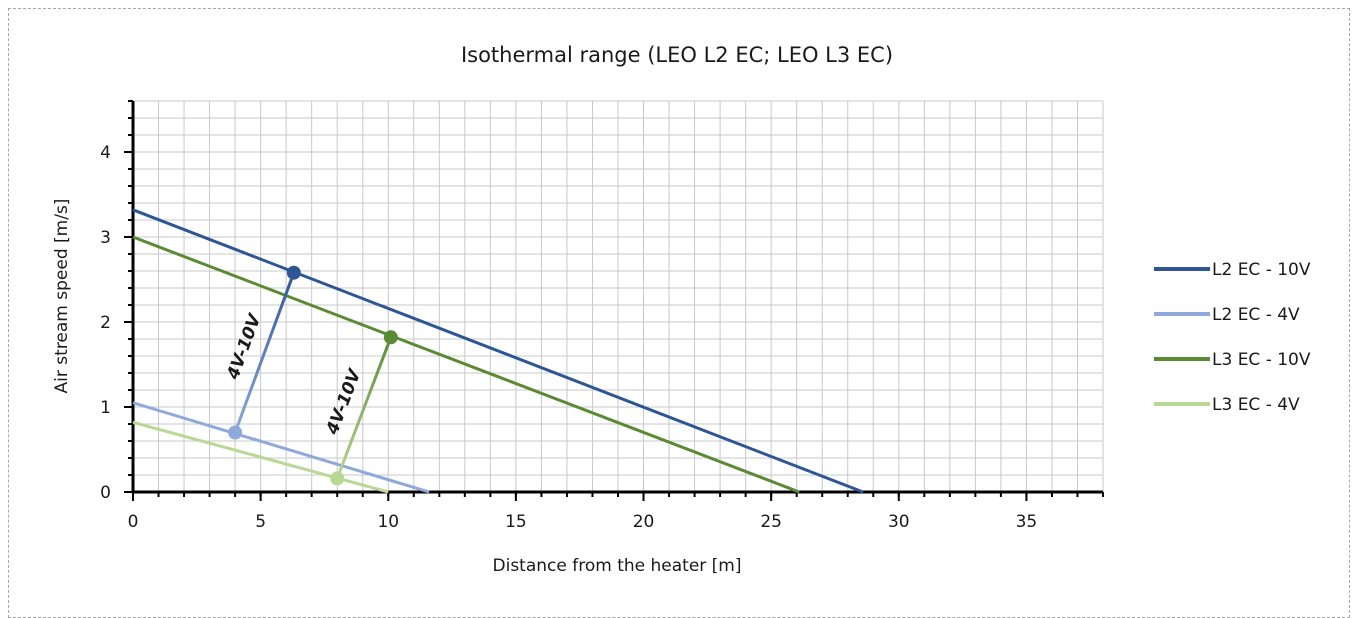 The width and height of the screenshot is (1358, 618). What do you see at coordinates (388, 522) in the screenshot?
I see `x-tick-label: 10` at bounding box center [388, 522].